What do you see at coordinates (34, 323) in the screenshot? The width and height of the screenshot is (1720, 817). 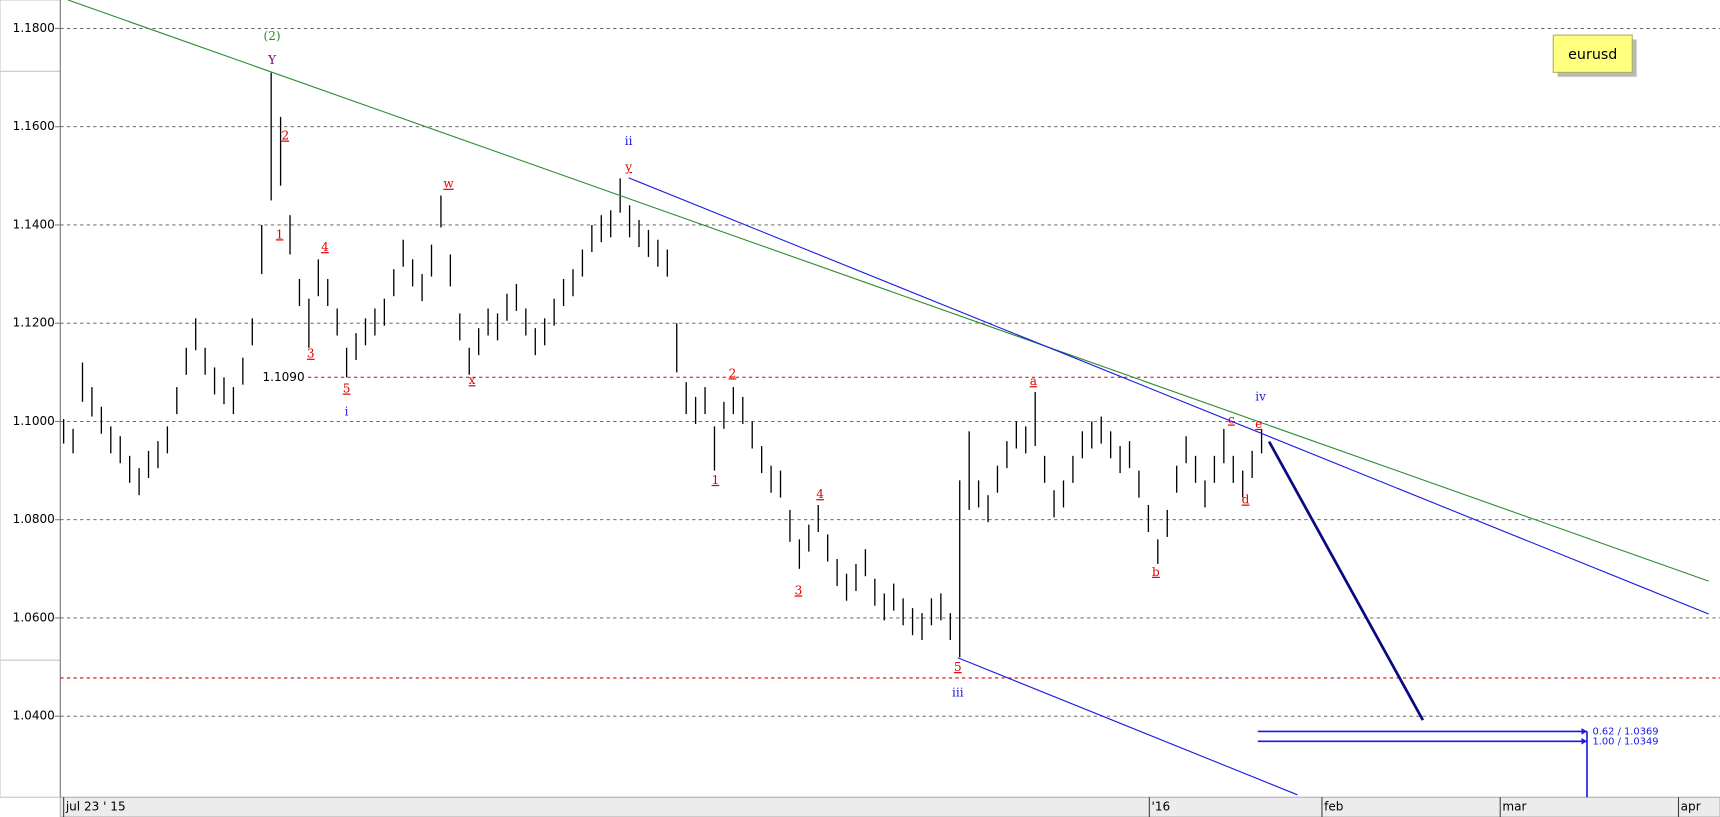 I see `y-tick-label: 1.1200` at bounding box center [34, 323].